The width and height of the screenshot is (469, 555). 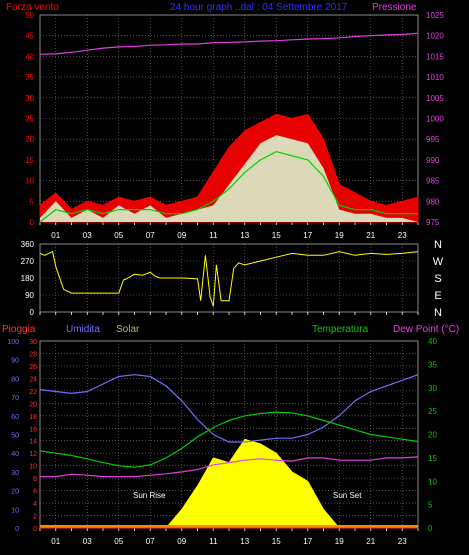 I want to click on humidity-axis-tick: 20, so click(x=15, y=492).